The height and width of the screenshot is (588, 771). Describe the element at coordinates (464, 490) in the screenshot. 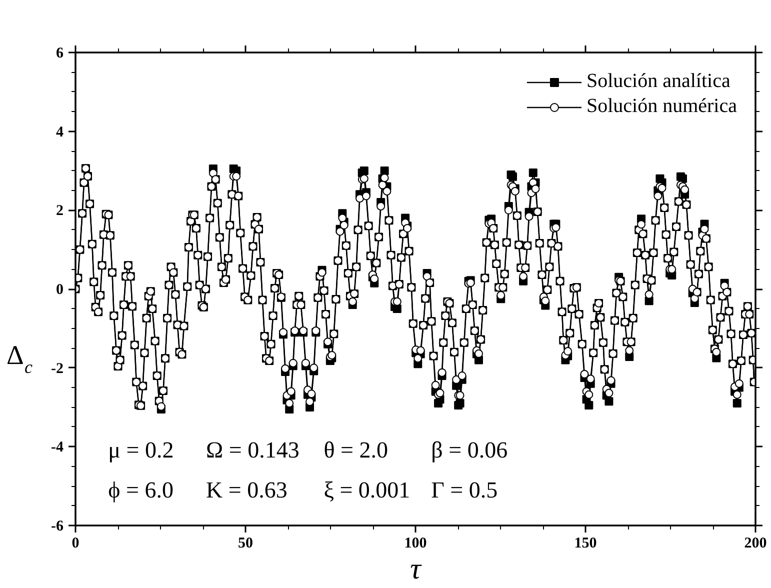

I see `annotation: Γ = 0.5` at that location.